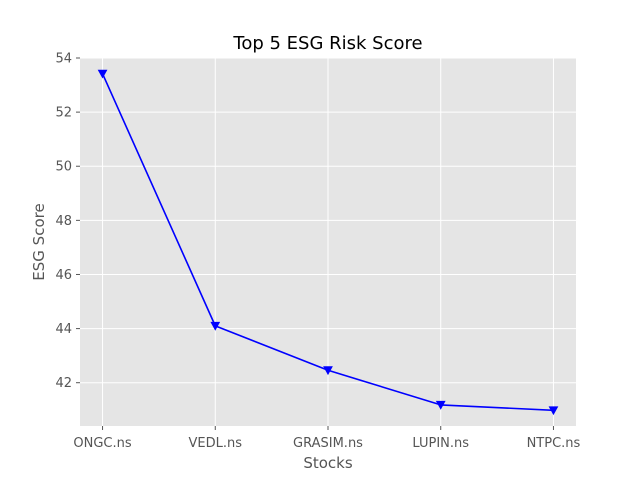  Describe the element at coordinates (327, 43) in the screenshot. I see `chart-title: Top 5 ESG Risk Score` at that location.